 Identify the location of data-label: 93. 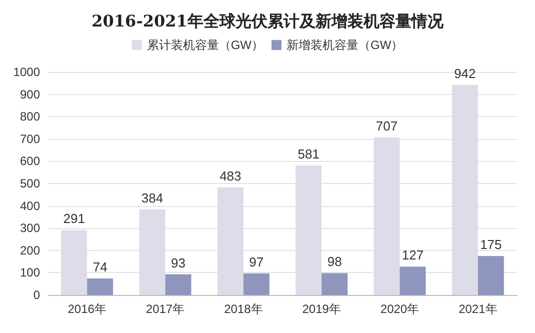
(178, 262).